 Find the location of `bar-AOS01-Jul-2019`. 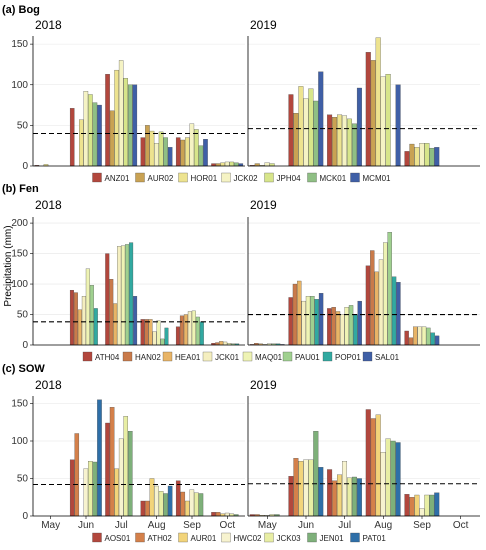

bar-AOS01-Jul-2019 is located at coordinates (330, 493).